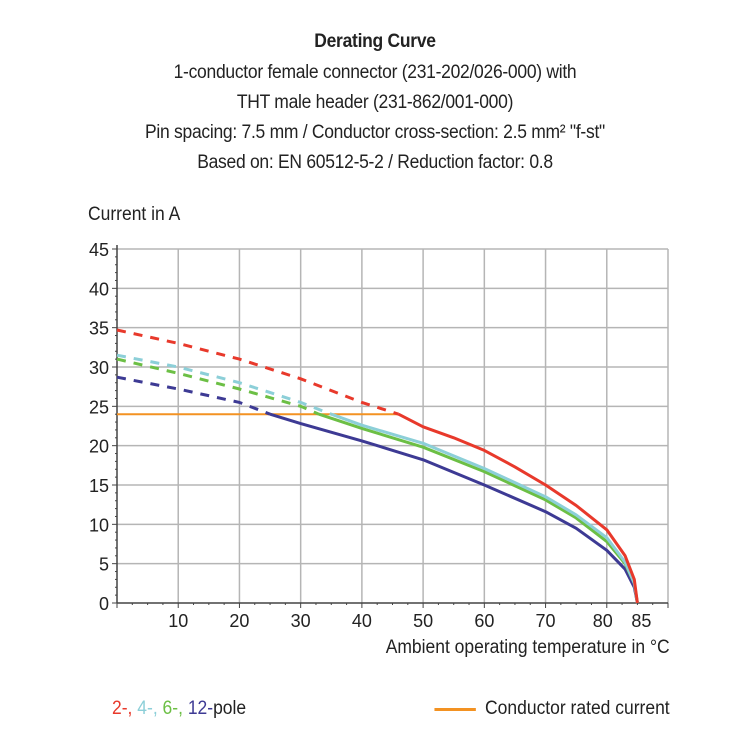 This screenshot has width=750, height=750. What do you see at coordinates (145, 708) in the screenshot?
I see `legend-entry-4: 4-` at bounding box center [145, 708].